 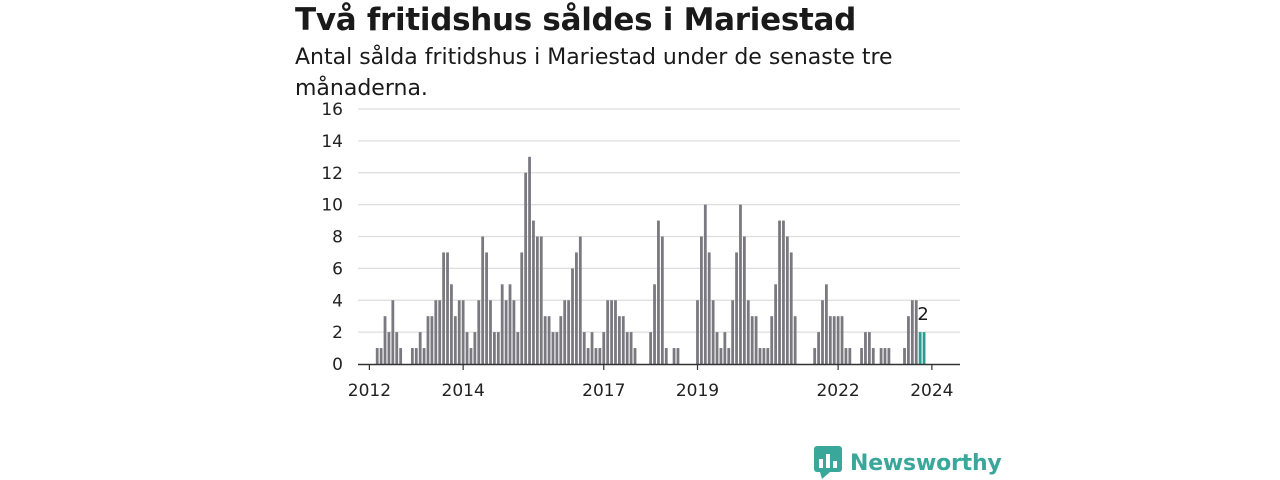 I want to click on y-tick-label: 4, so click(x=337, y=301).